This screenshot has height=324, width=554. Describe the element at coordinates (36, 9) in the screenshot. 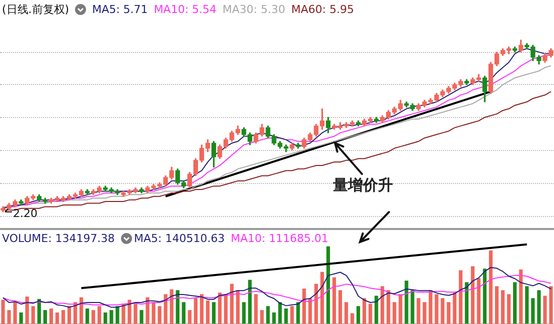

I see `chart-title: (日线.前复权)` at that location.